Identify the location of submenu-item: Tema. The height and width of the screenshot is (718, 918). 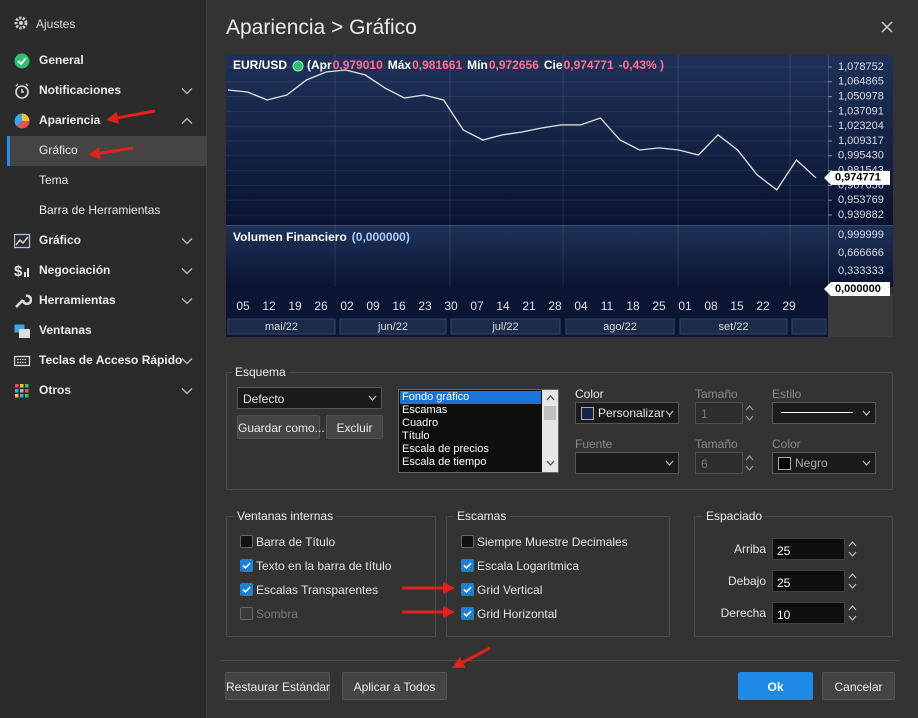
(54, 180).